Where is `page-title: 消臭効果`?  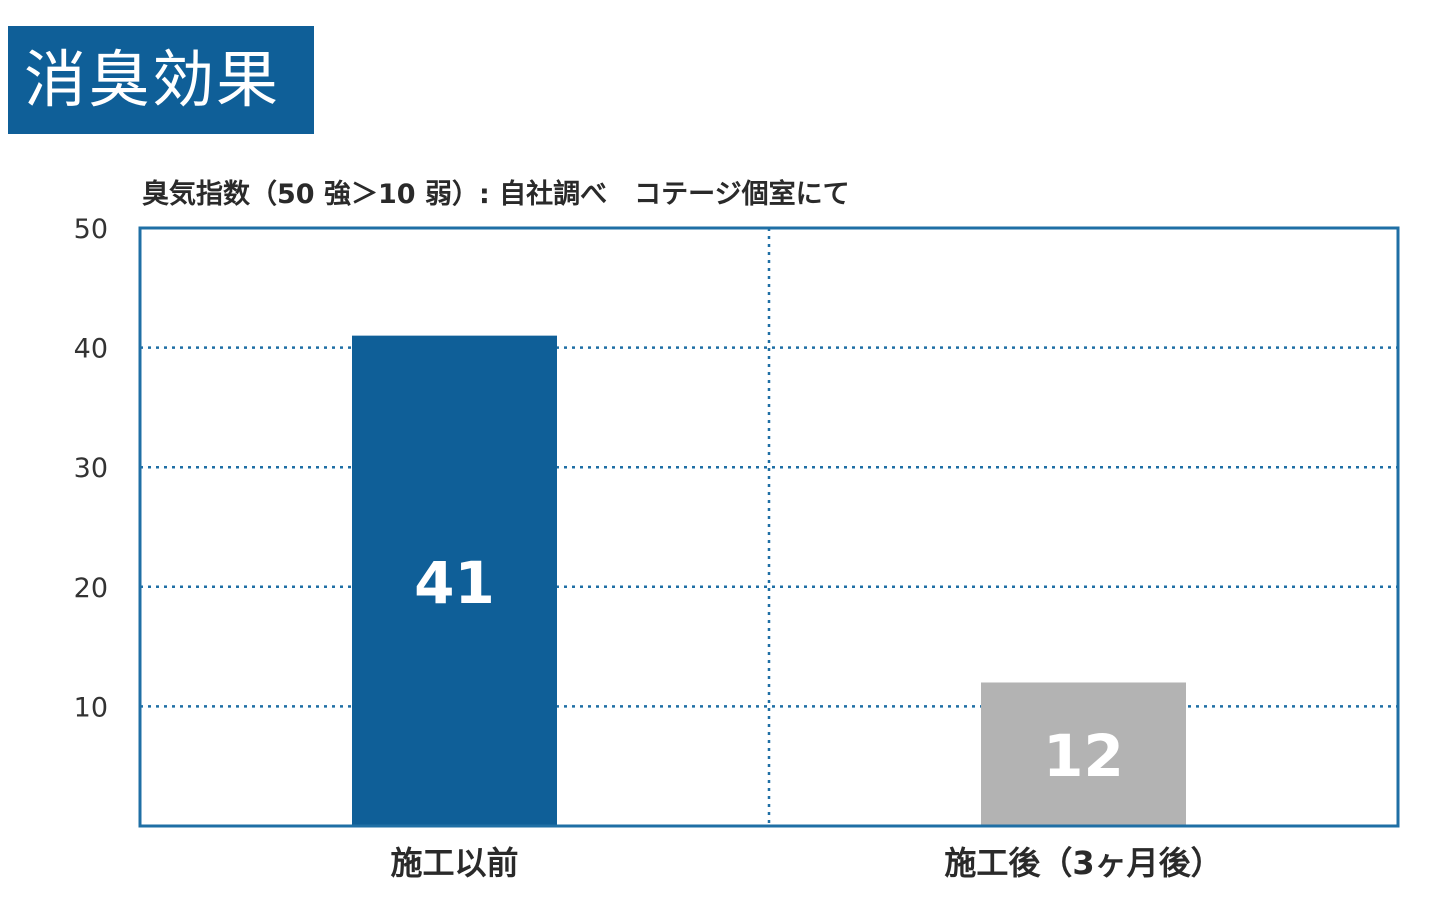
page-title: 消臭効果 is located at coordinates (161, 80).